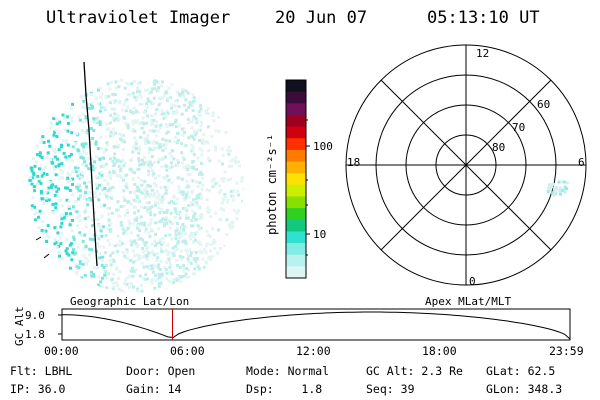 The image size is (600, 400). What do you see at coordinates (323, 146) in the screenshot?
I see `colorbar-tick-100: 100` at bounding box center [323, 146].